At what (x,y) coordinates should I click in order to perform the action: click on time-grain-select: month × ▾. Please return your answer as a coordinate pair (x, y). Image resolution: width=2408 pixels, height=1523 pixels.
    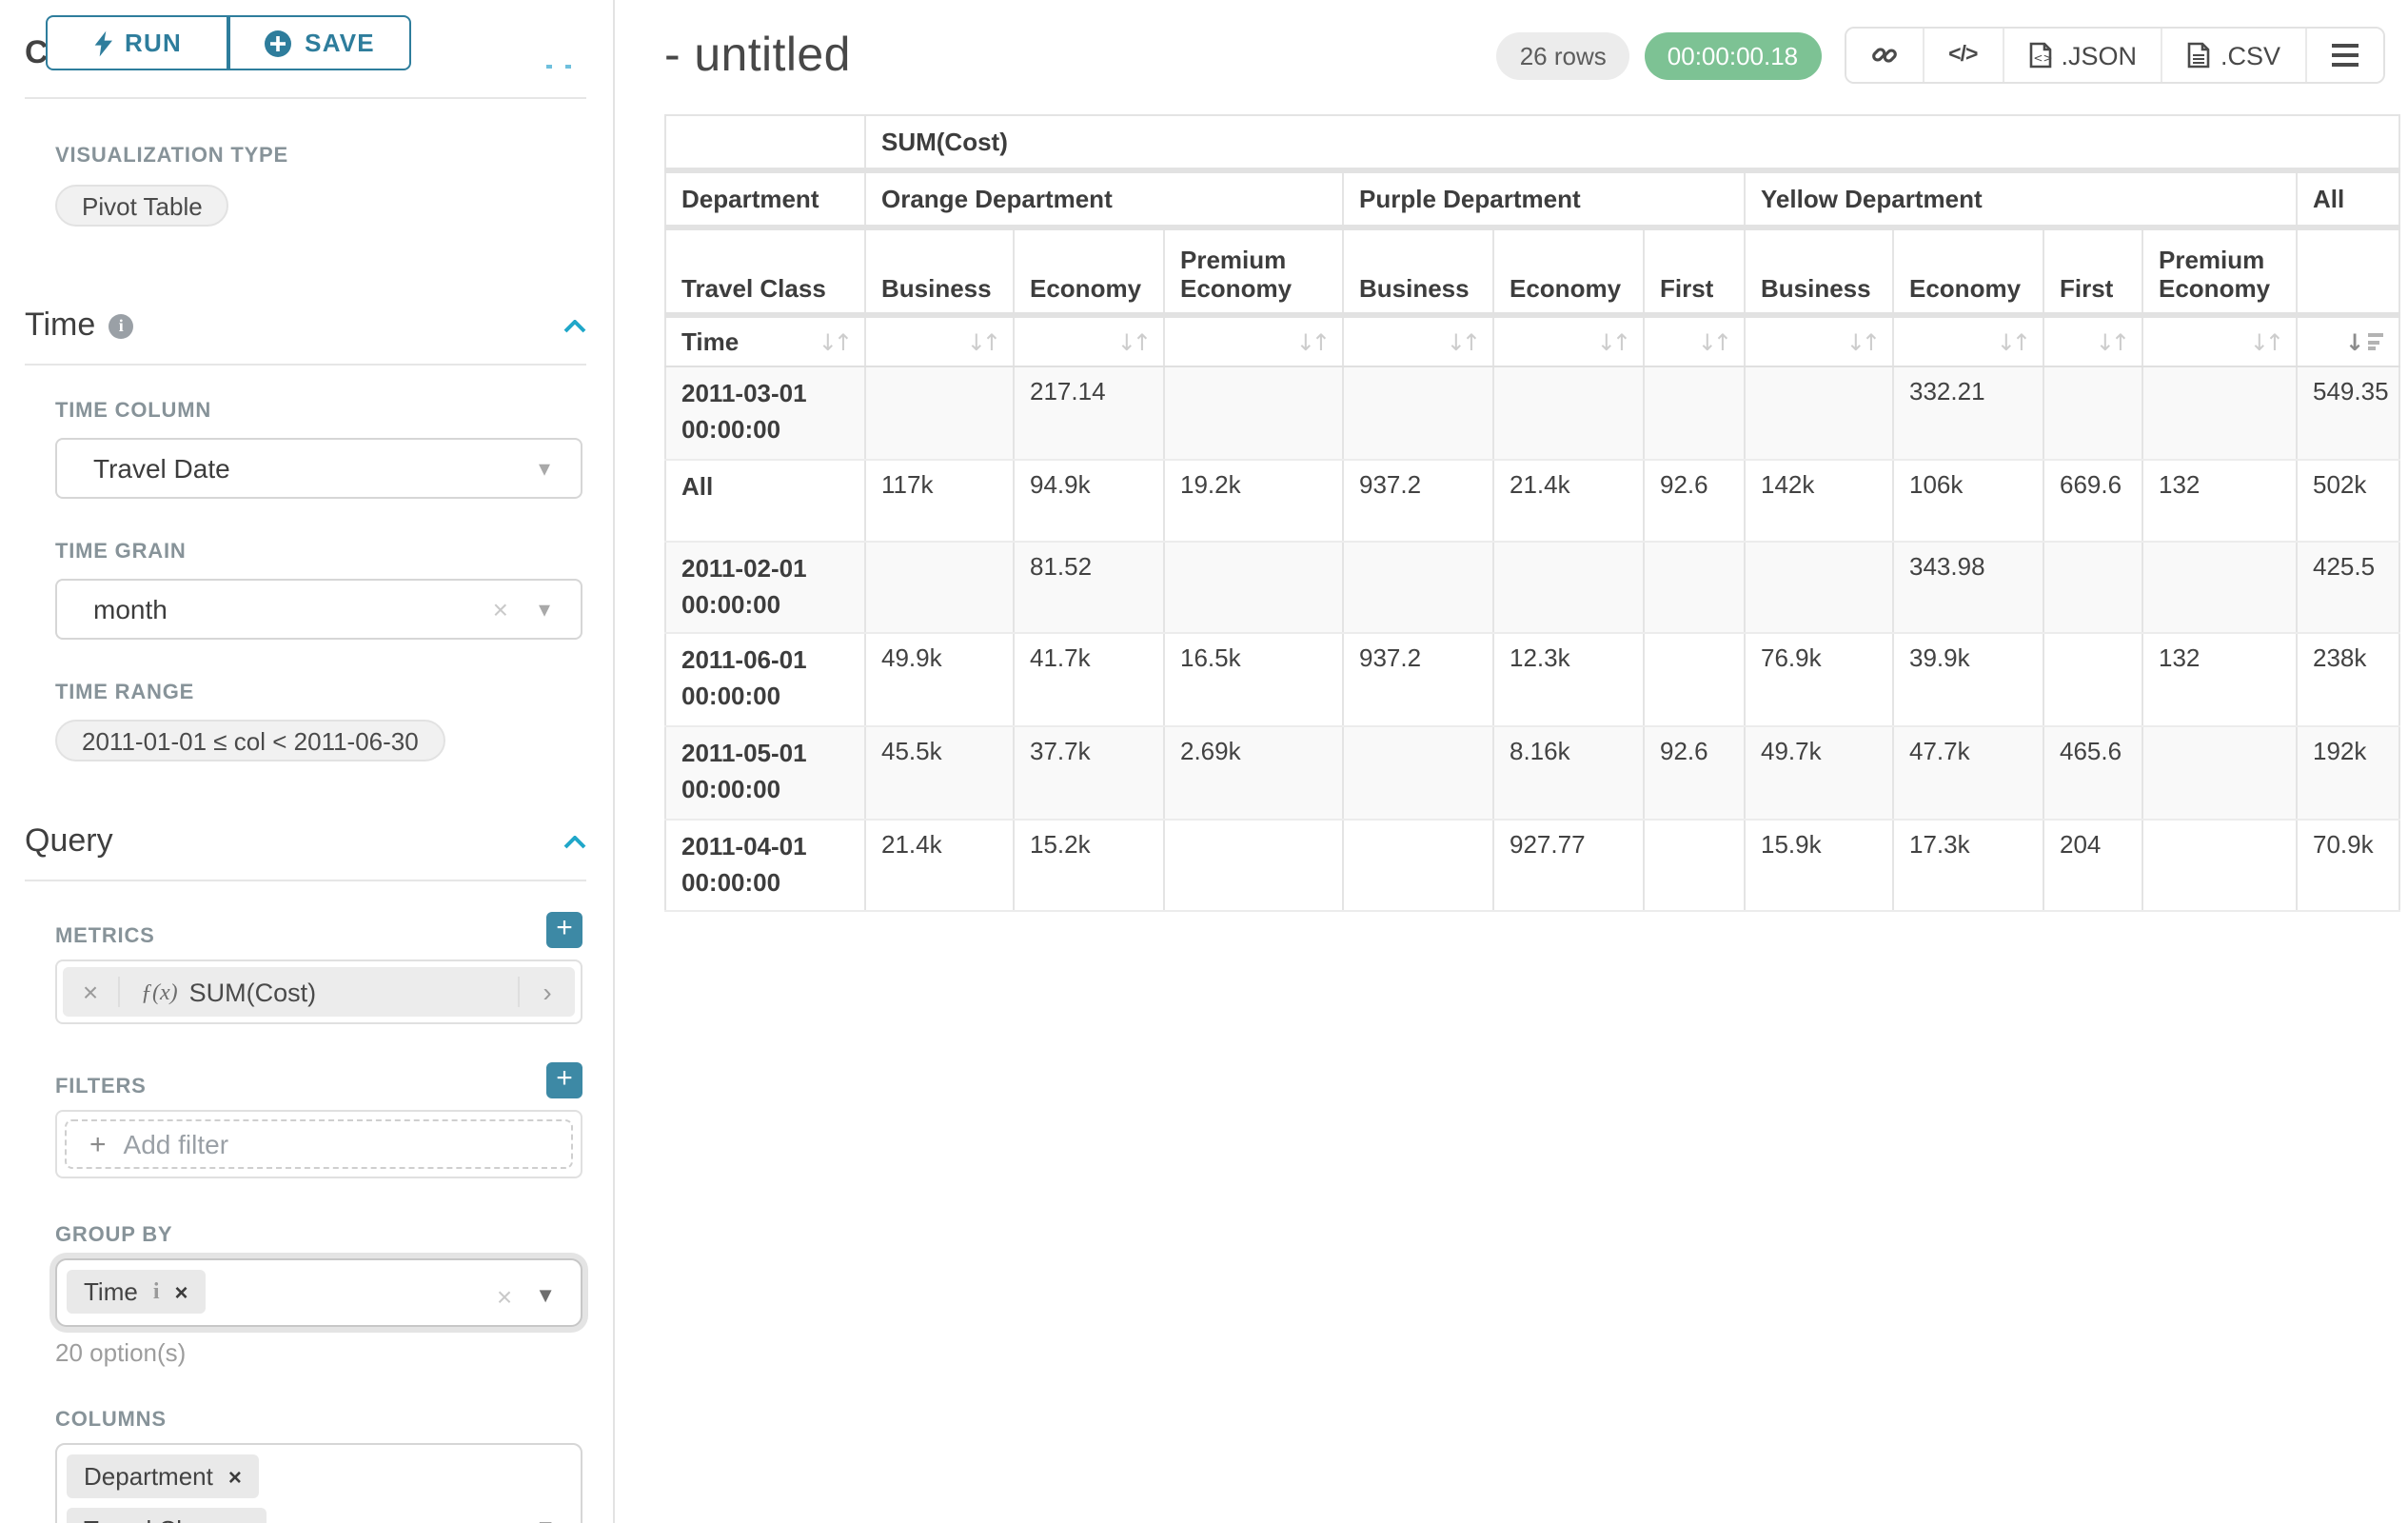
    Looking at the image, I should click on (318, 610).